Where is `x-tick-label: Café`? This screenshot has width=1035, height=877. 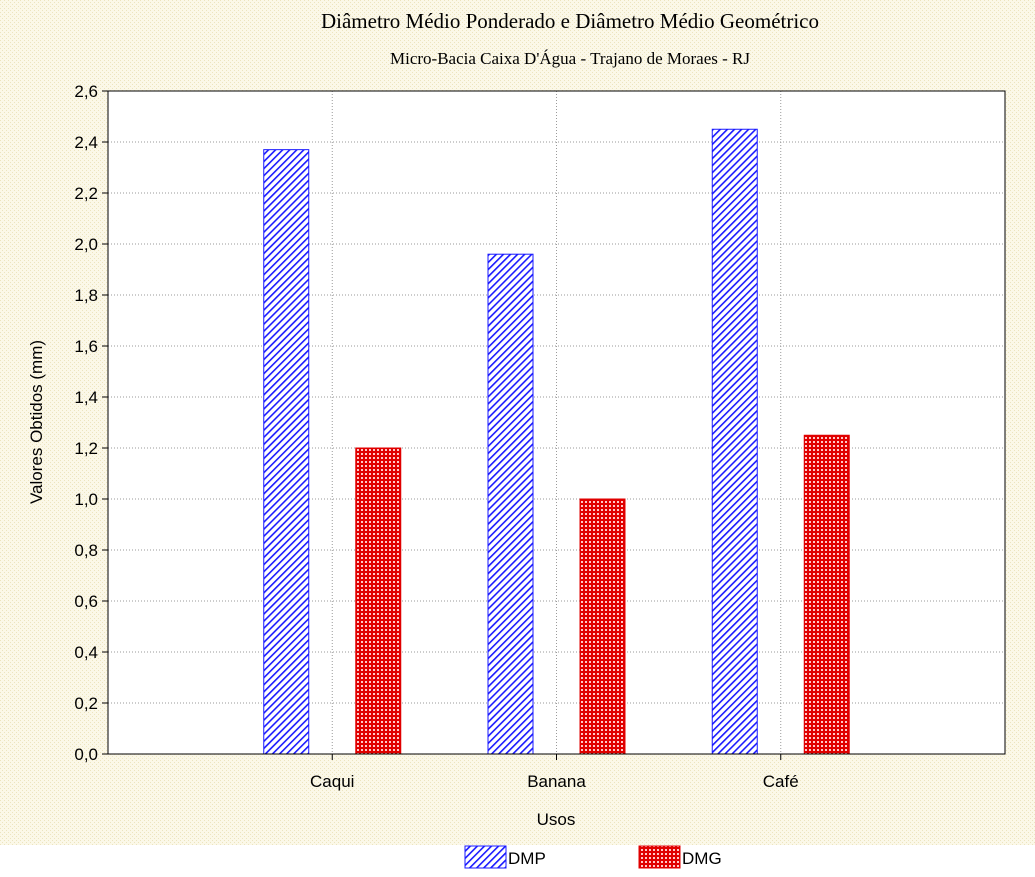
x-tick-label: Café is located at coordinates (781, 781).